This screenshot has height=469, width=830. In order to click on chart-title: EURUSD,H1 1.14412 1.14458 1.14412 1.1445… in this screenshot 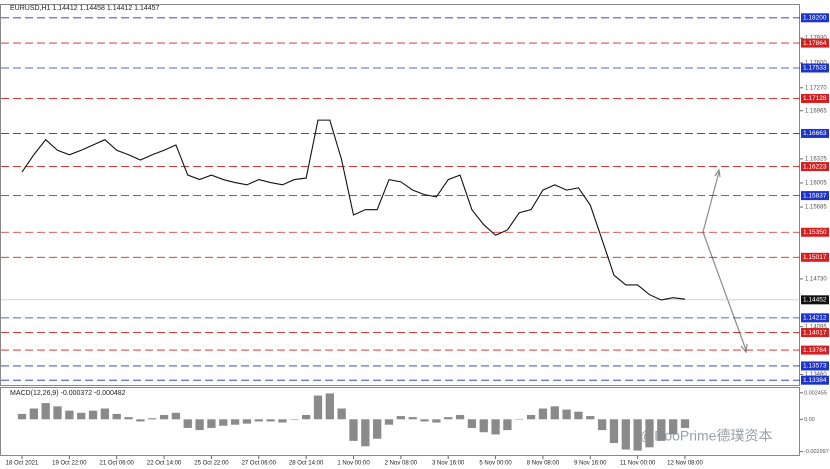, I will do `click(85, 8)`.